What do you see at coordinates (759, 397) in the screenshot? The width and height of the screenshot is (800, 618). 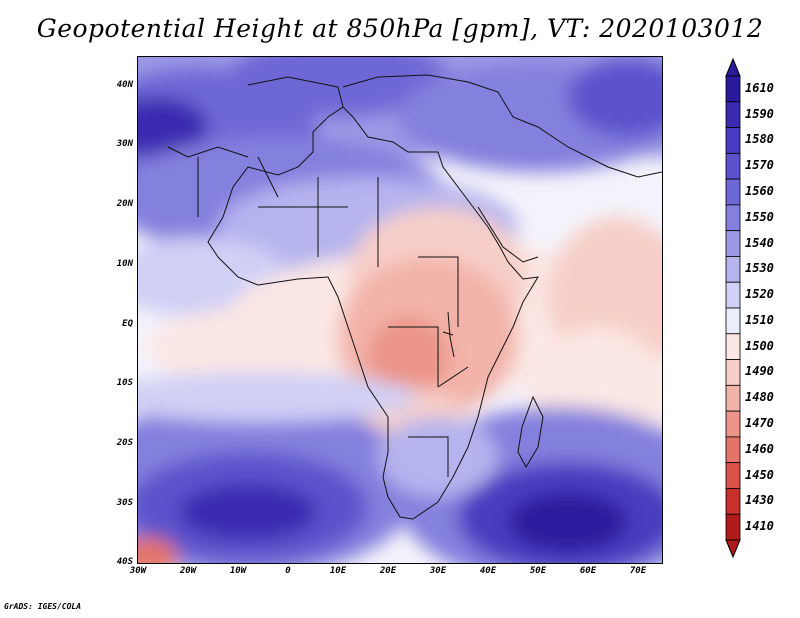 I see `colorbar-level-label: 1480` at bounding box center [759, 397].